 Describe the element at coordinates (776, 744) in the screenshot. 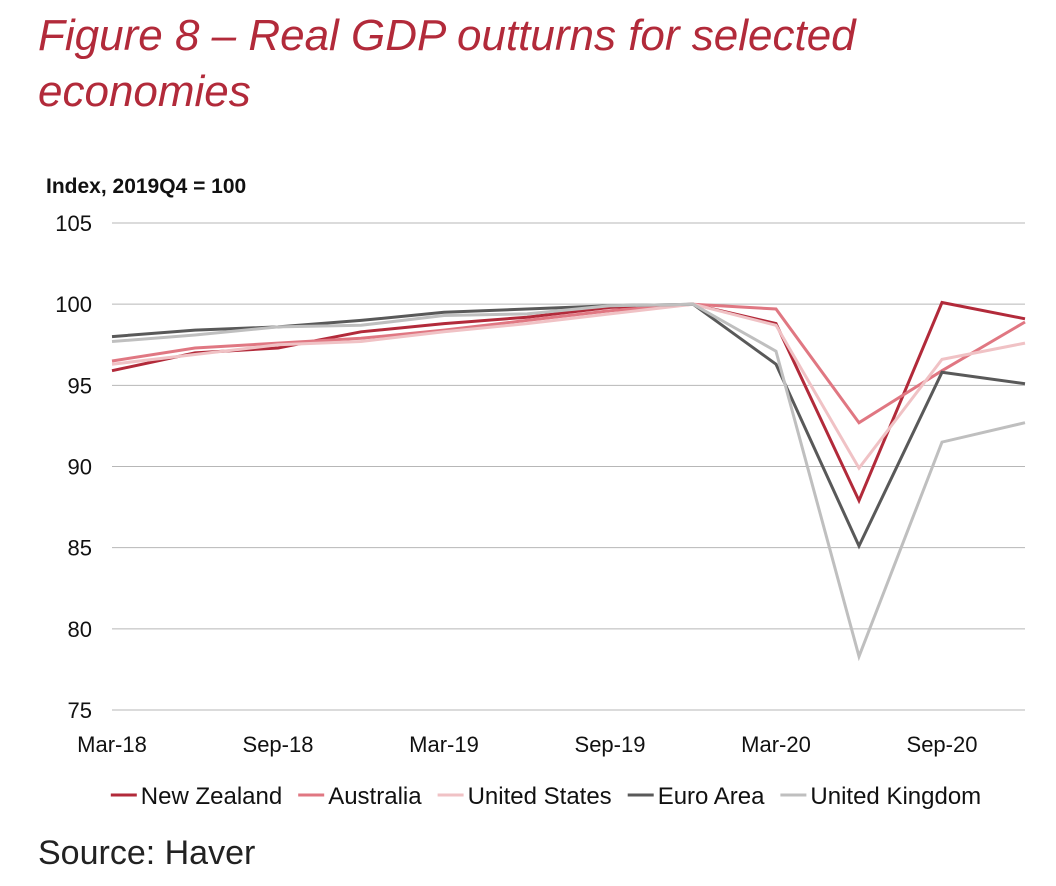

I see `x-tick-Mar-20: Mar-20` at that location.